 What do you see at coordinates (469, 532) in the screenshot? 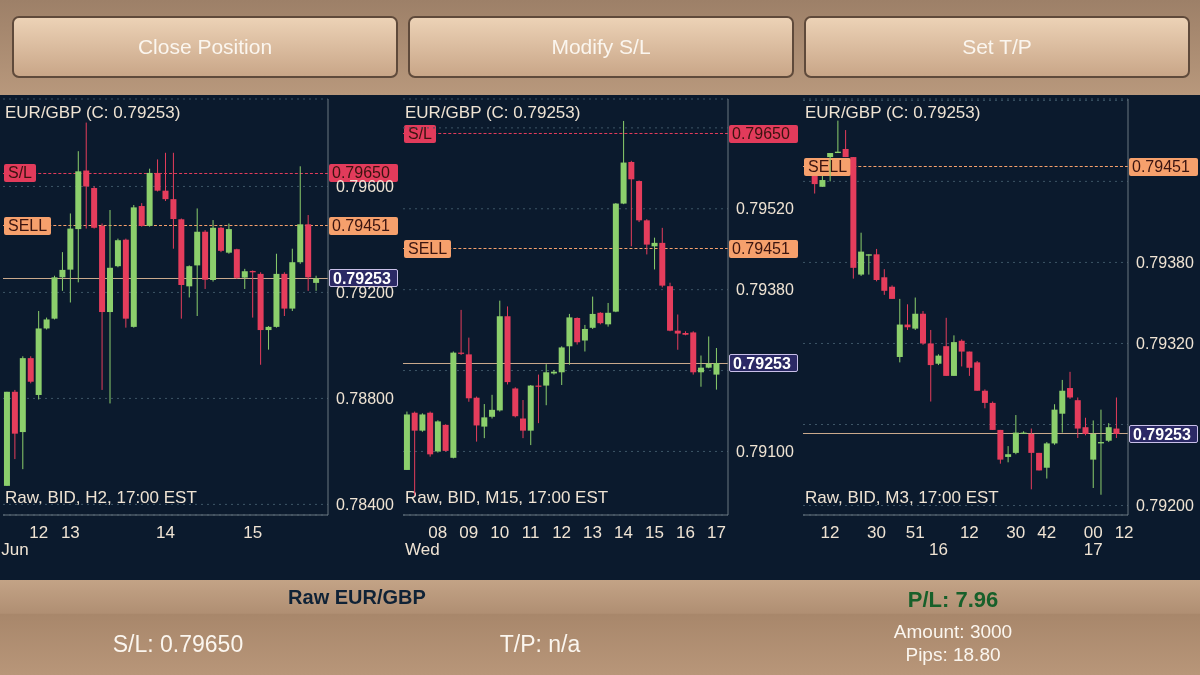
I see `x-tick-label: 09` at bounding box center [469, 532].